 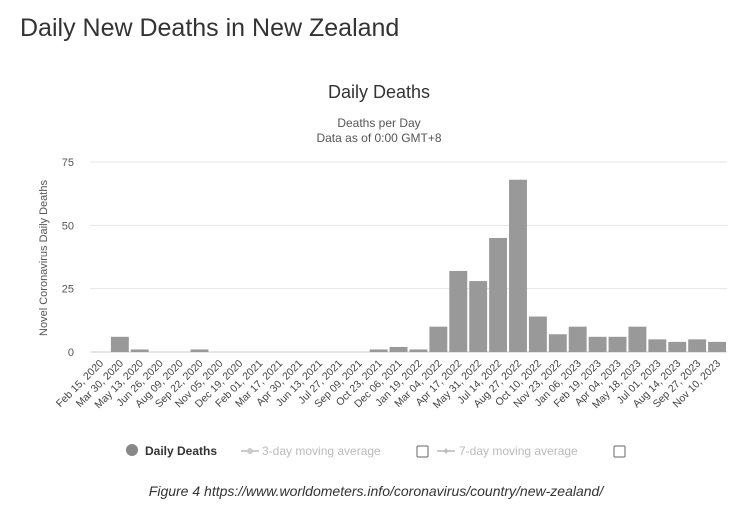 I want to click on legend-marker-3day, so click(x=250, y=451).